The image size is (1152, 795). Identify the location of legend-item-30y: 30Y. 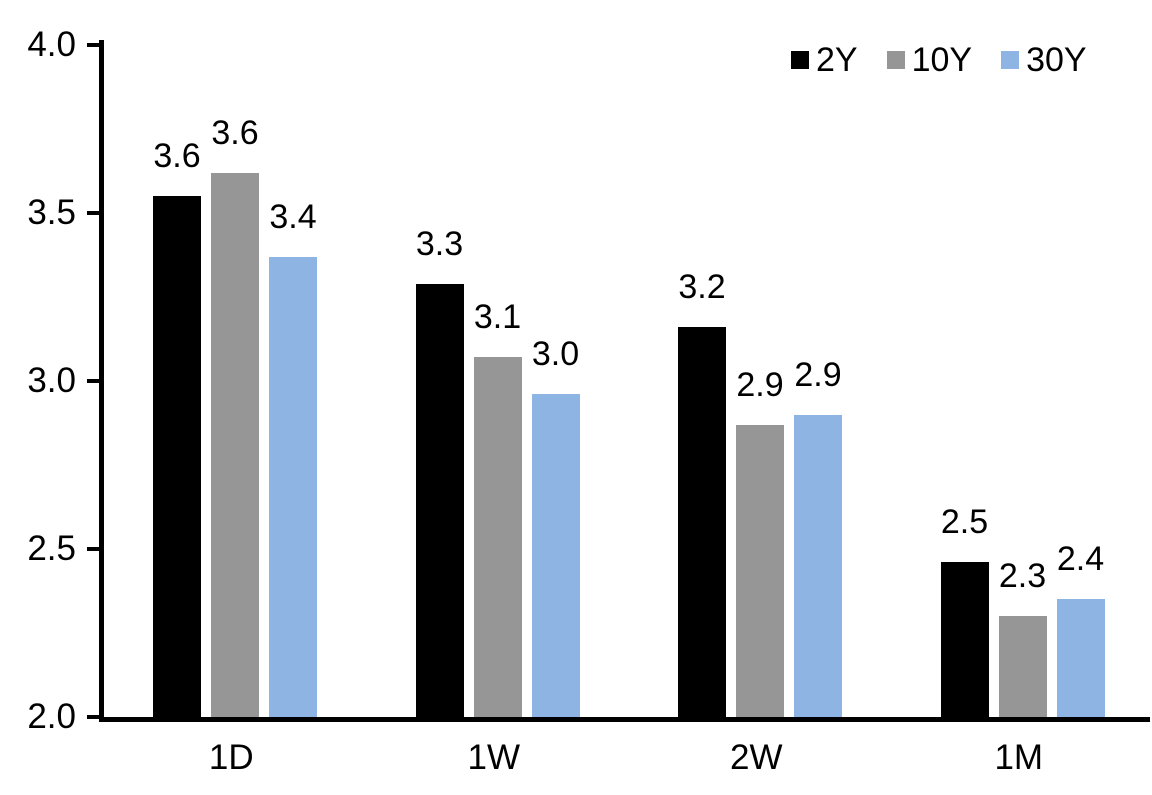
(1044, 60).